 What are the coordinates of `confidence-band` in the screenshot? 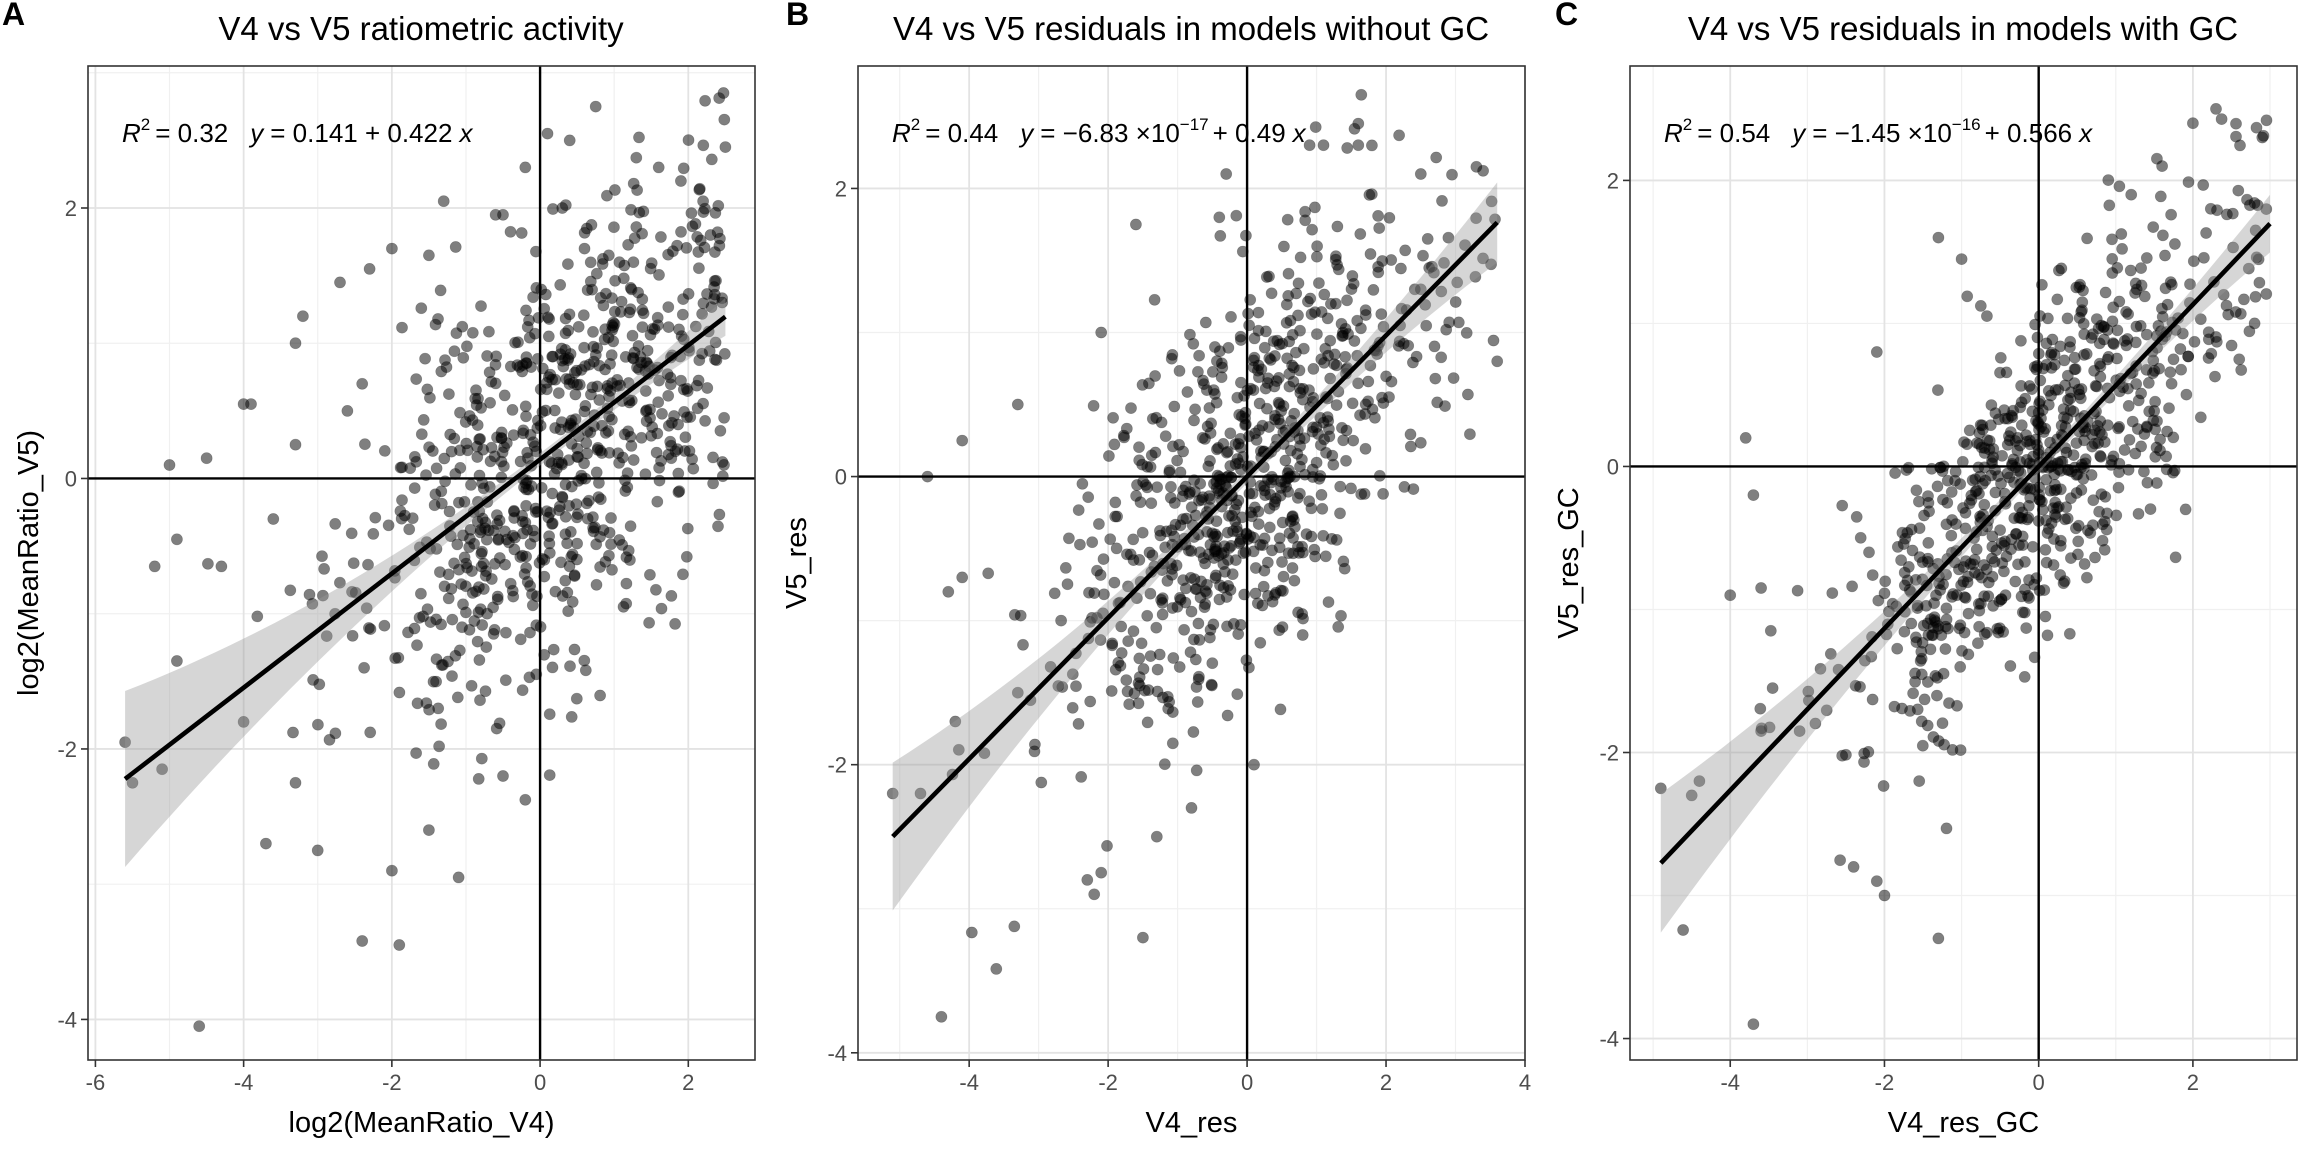 It's located at (425, 582).